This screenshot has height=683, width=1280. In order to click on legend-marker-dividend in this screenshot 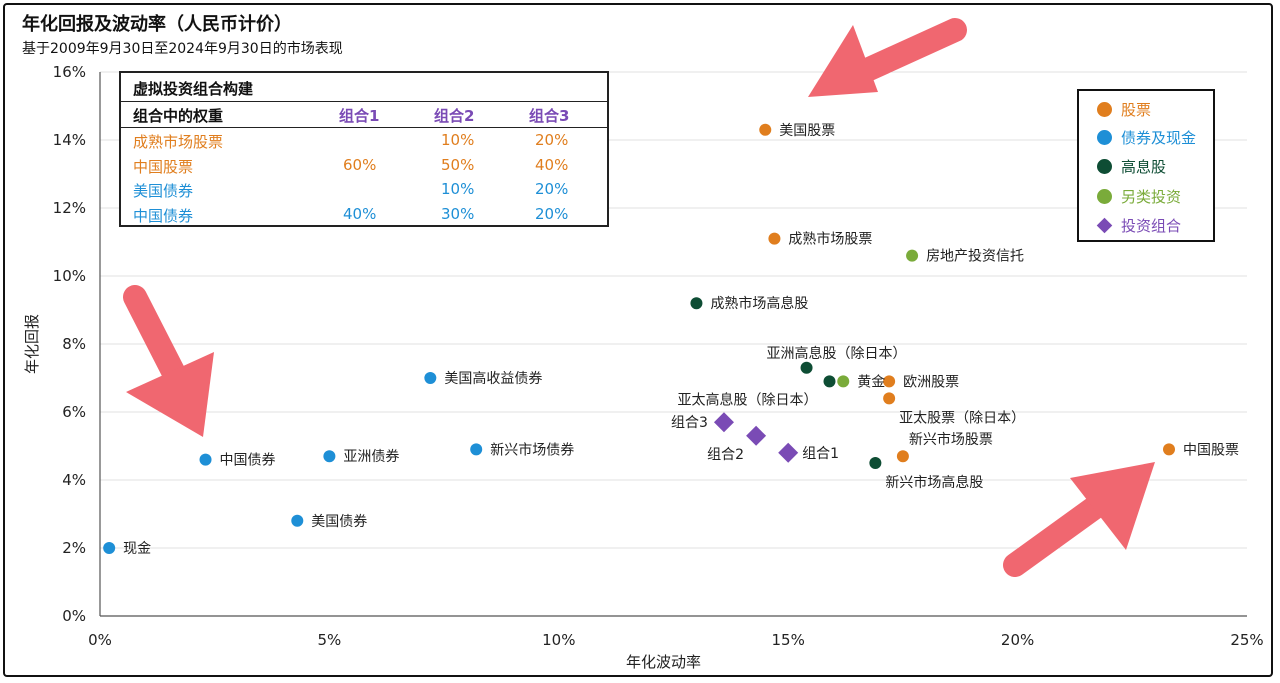, I will do `click(1104, 166)`.